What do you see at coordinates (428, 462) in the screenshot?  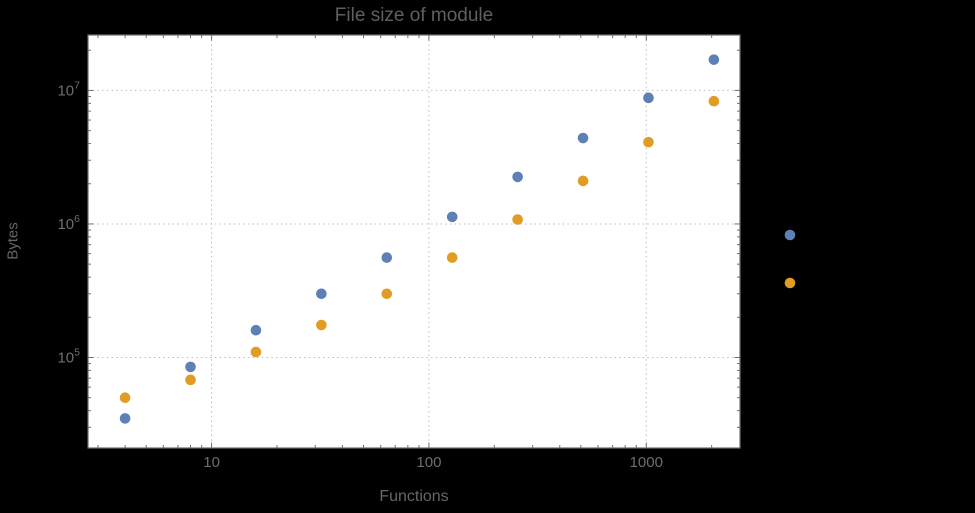 I see `x-tick-label: 100` at bounding box center [428, 462].